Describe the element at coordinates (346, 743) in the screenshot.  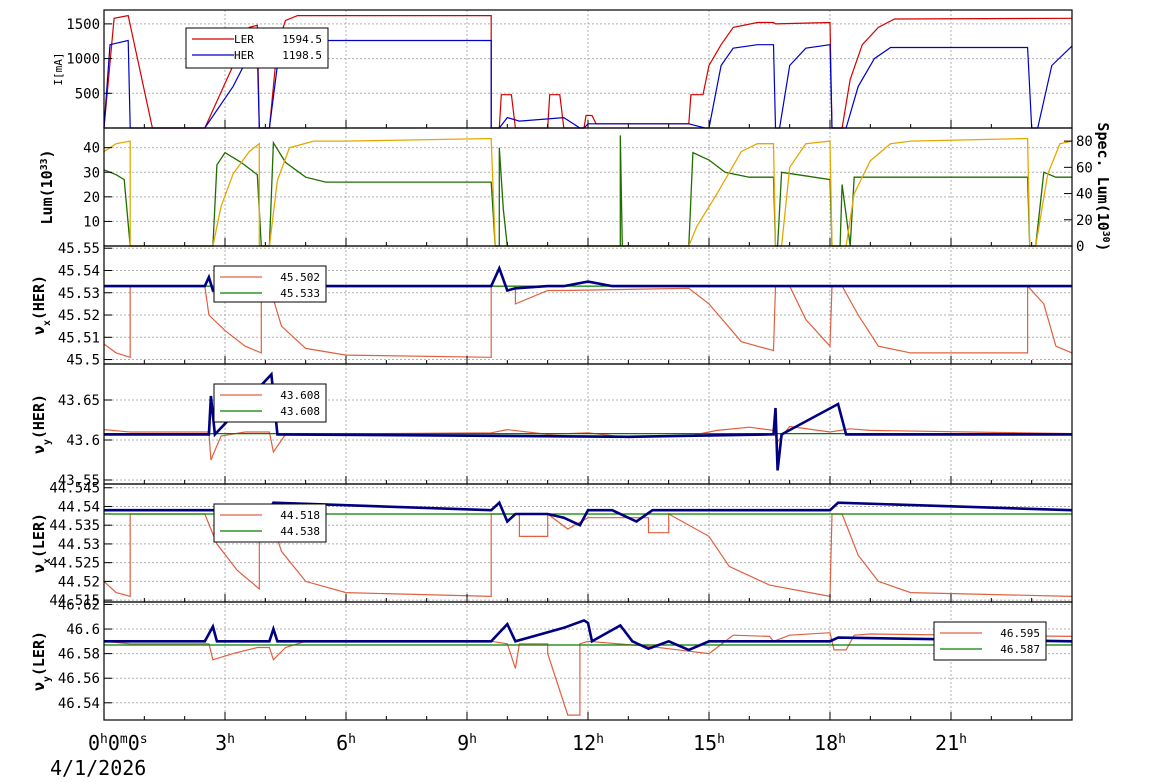
I see `x-tick-label: 6h` at that location.